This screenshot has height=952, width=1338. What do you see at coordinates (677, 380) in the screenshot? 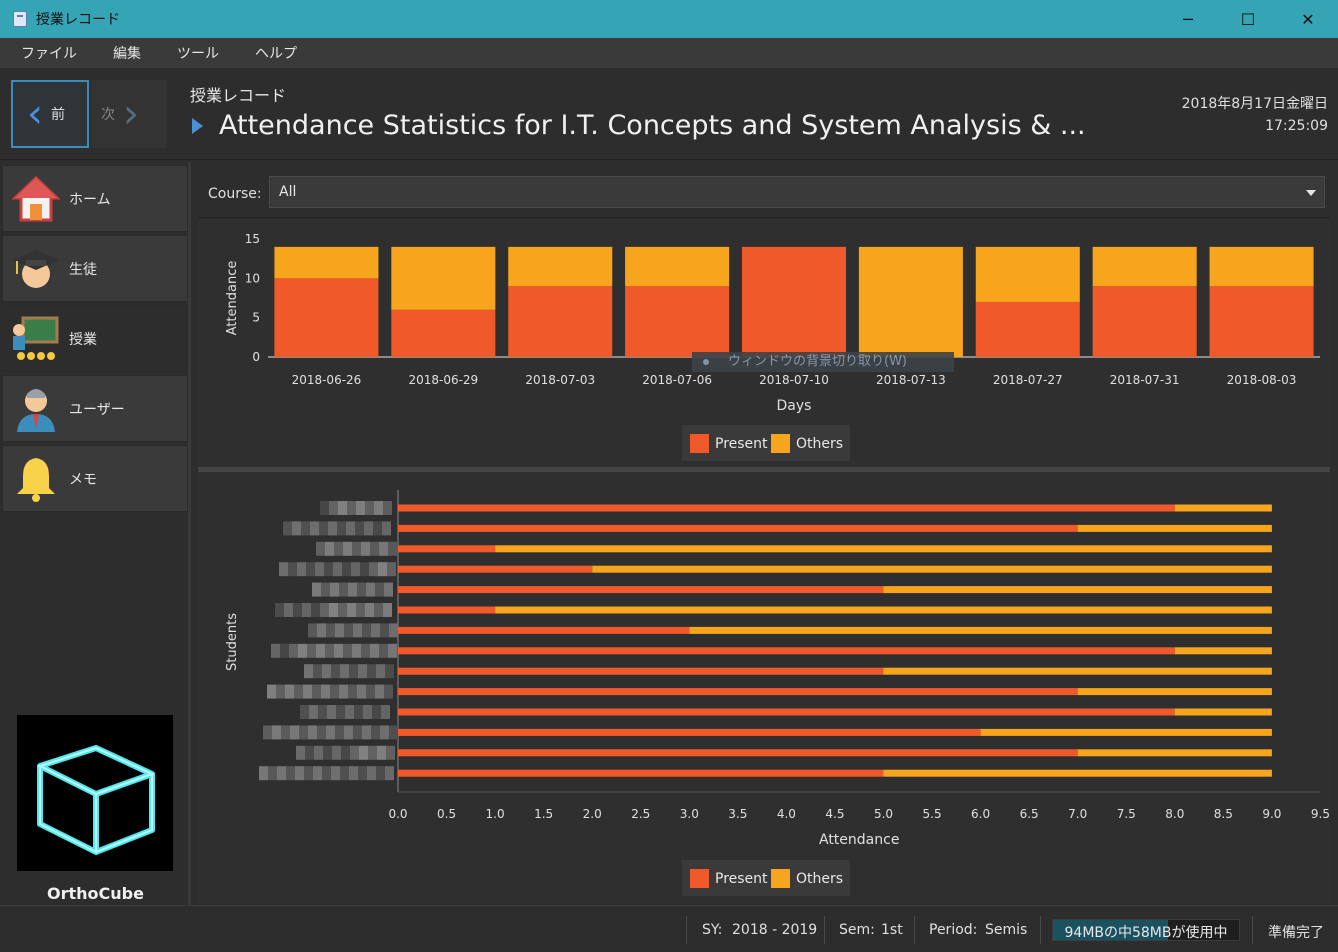
I see `x-tick-label: 2018-07-06` at bounding box center [677, 380].